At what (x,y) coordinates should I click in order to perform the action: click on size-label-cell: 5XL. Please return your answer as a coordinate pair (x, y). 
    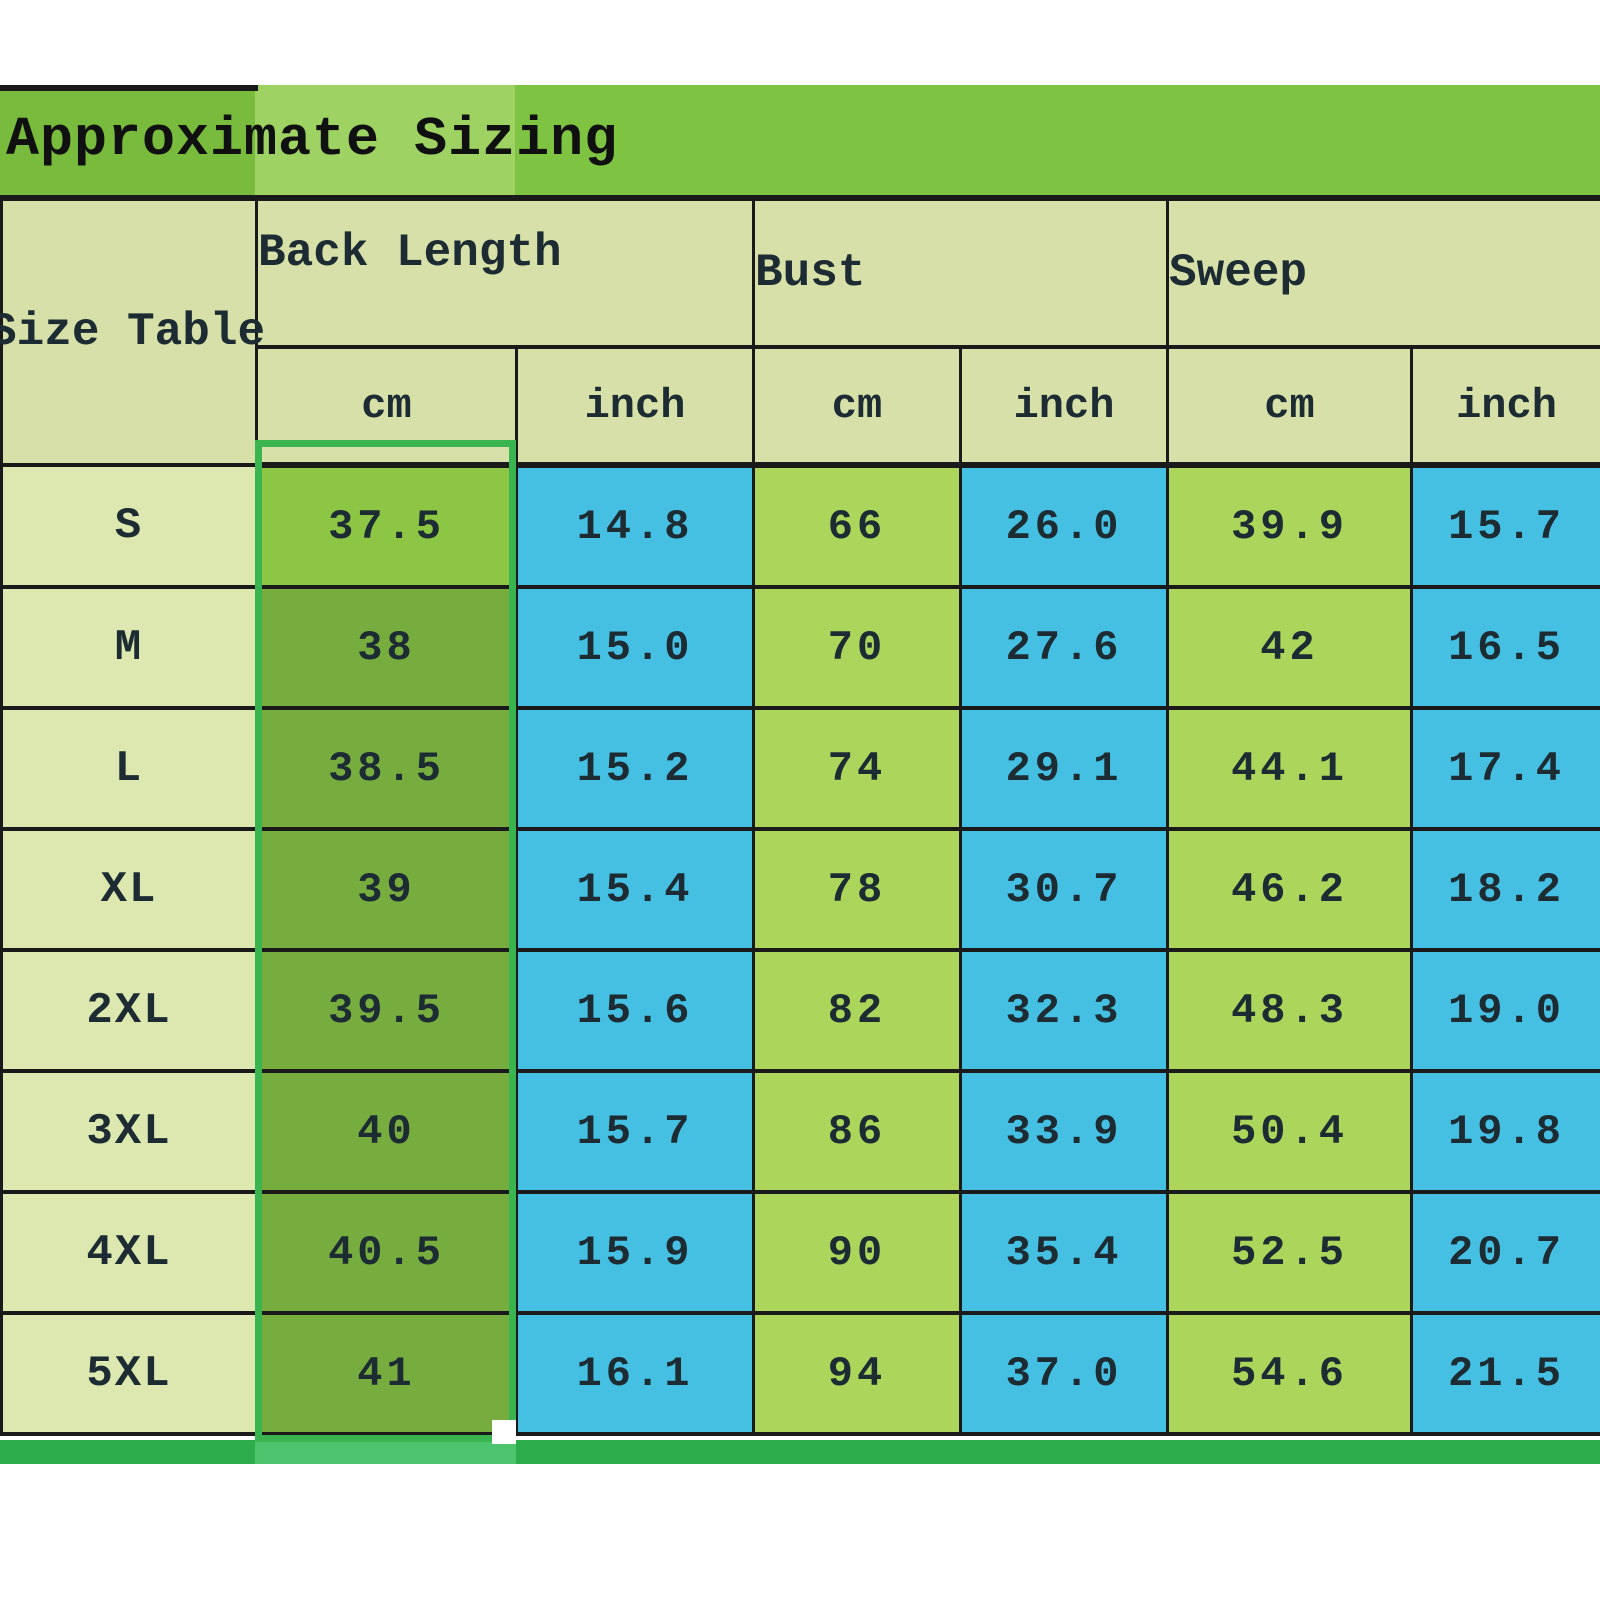
    Looking at the image, I should click on (129, 1373).